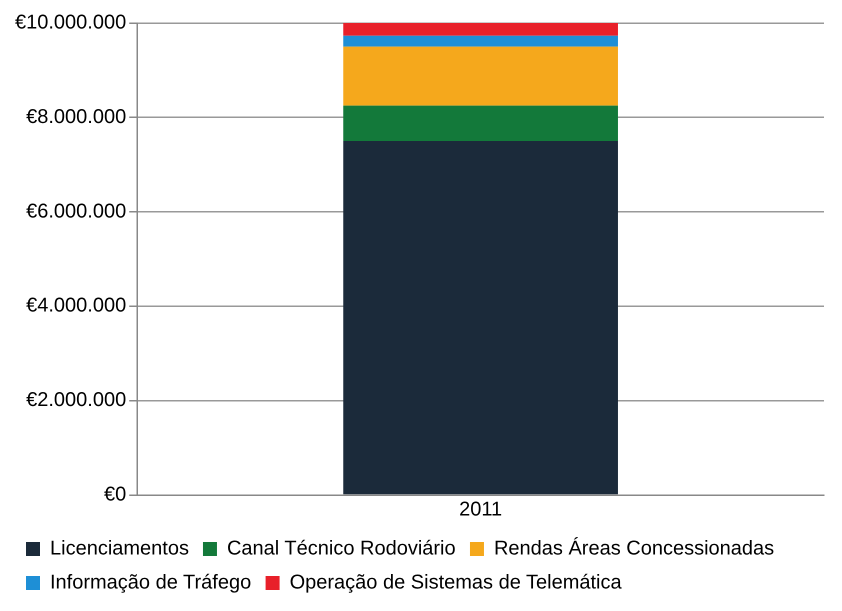  Describe the element at coordinates (456, 583) in the screenshot. I see `legend-label: Operação de Sistemas de Telemática` at that location.